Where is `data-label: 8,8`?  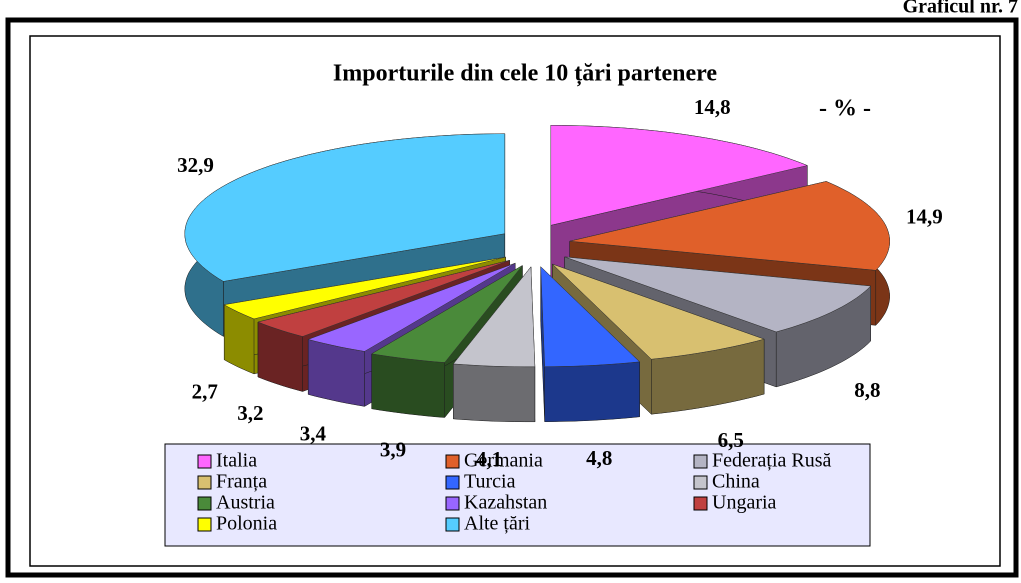 data-label: 8,8 is located at coordinates (867, 390).